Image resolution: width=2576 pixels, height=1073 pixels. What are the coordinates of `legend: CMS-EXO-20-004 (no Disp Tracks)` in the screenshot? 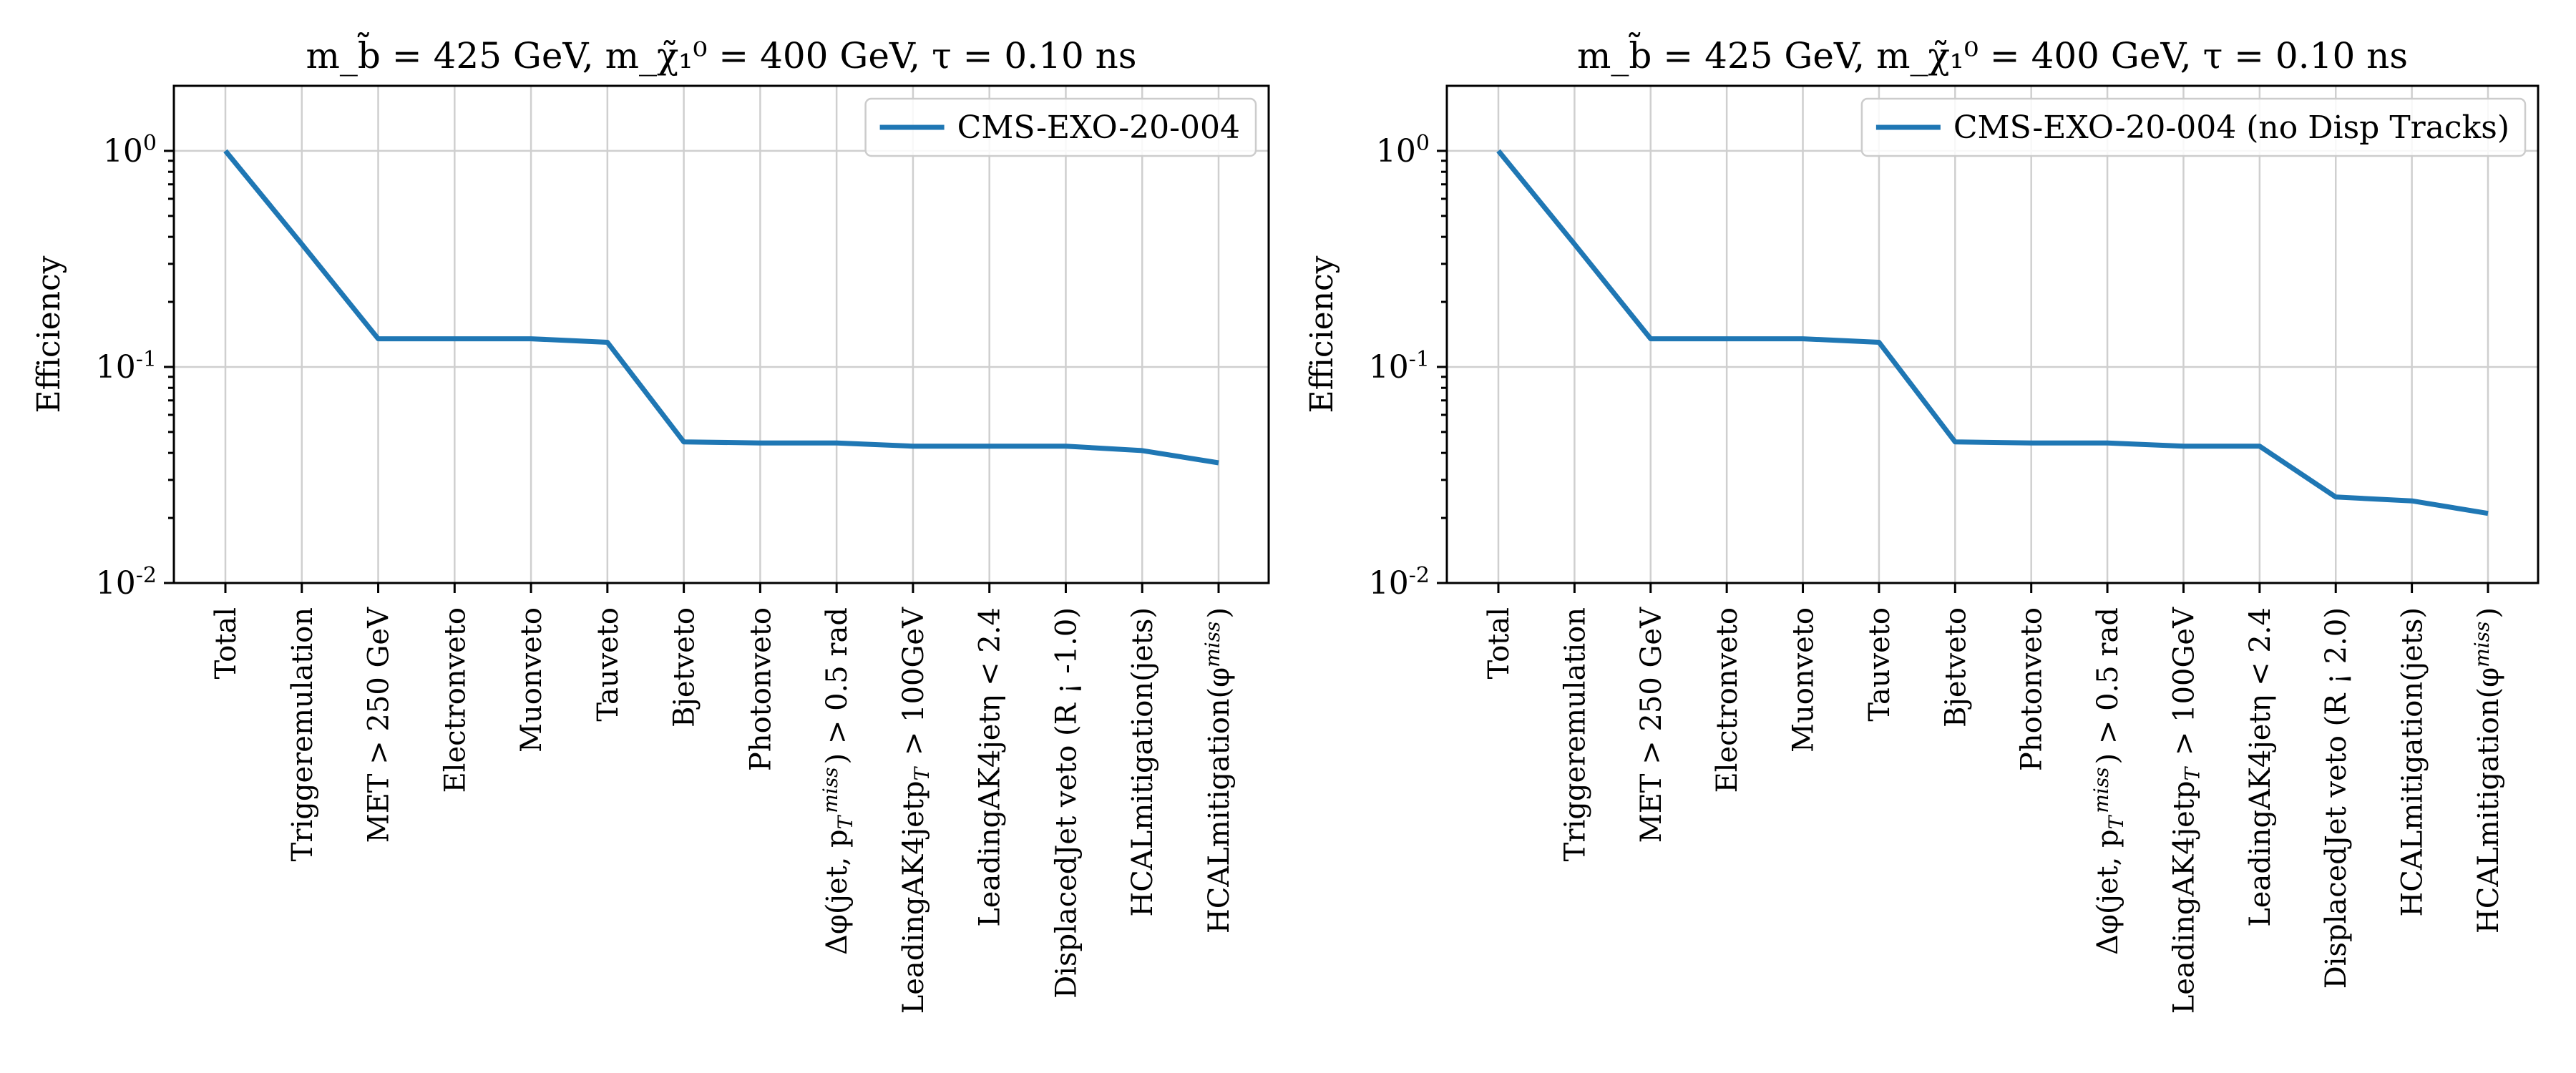 It's located at (2193, 127).